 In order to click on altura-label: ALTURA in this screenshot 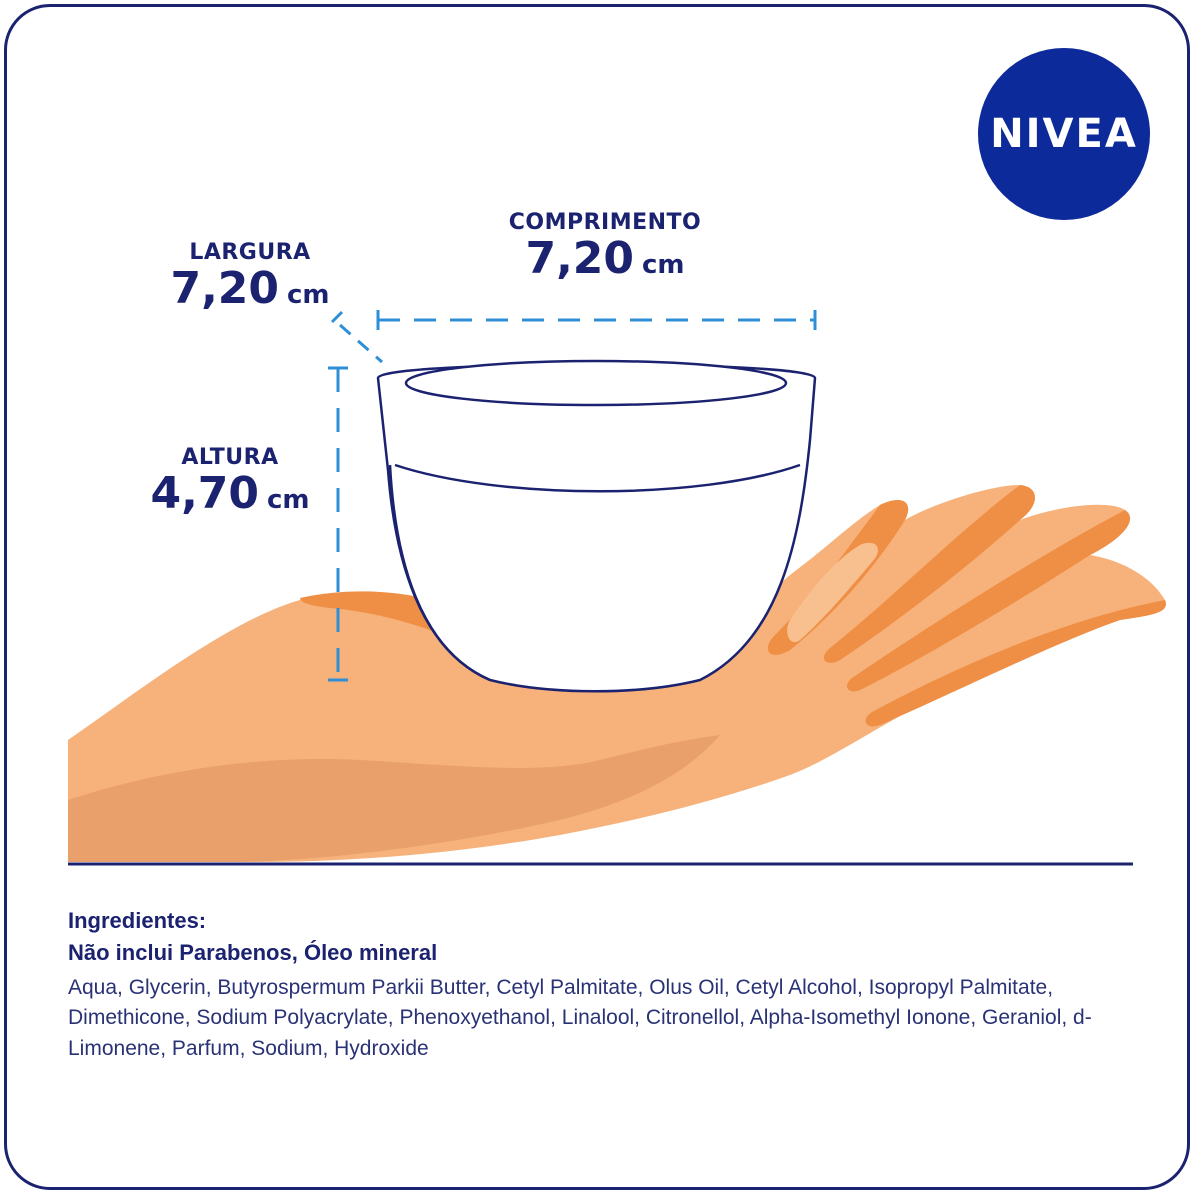, I will do `click(230, 457)`.